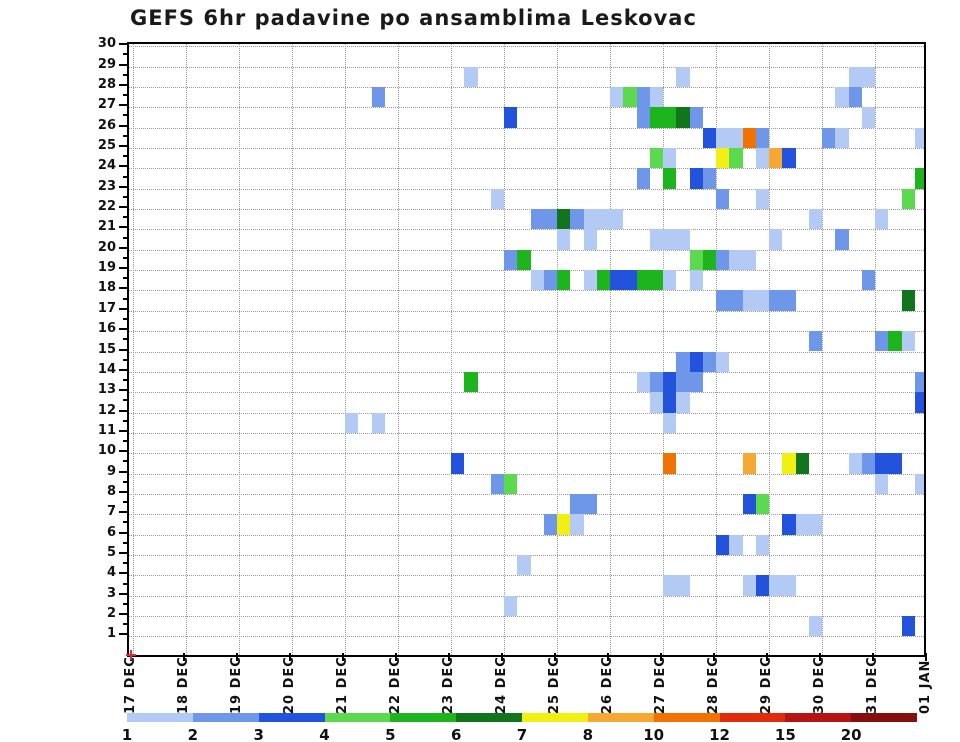 Image resolution: width=960 pixels, height=742 pixels. I want to click on y-axis-label: 16, so click(106, 329).